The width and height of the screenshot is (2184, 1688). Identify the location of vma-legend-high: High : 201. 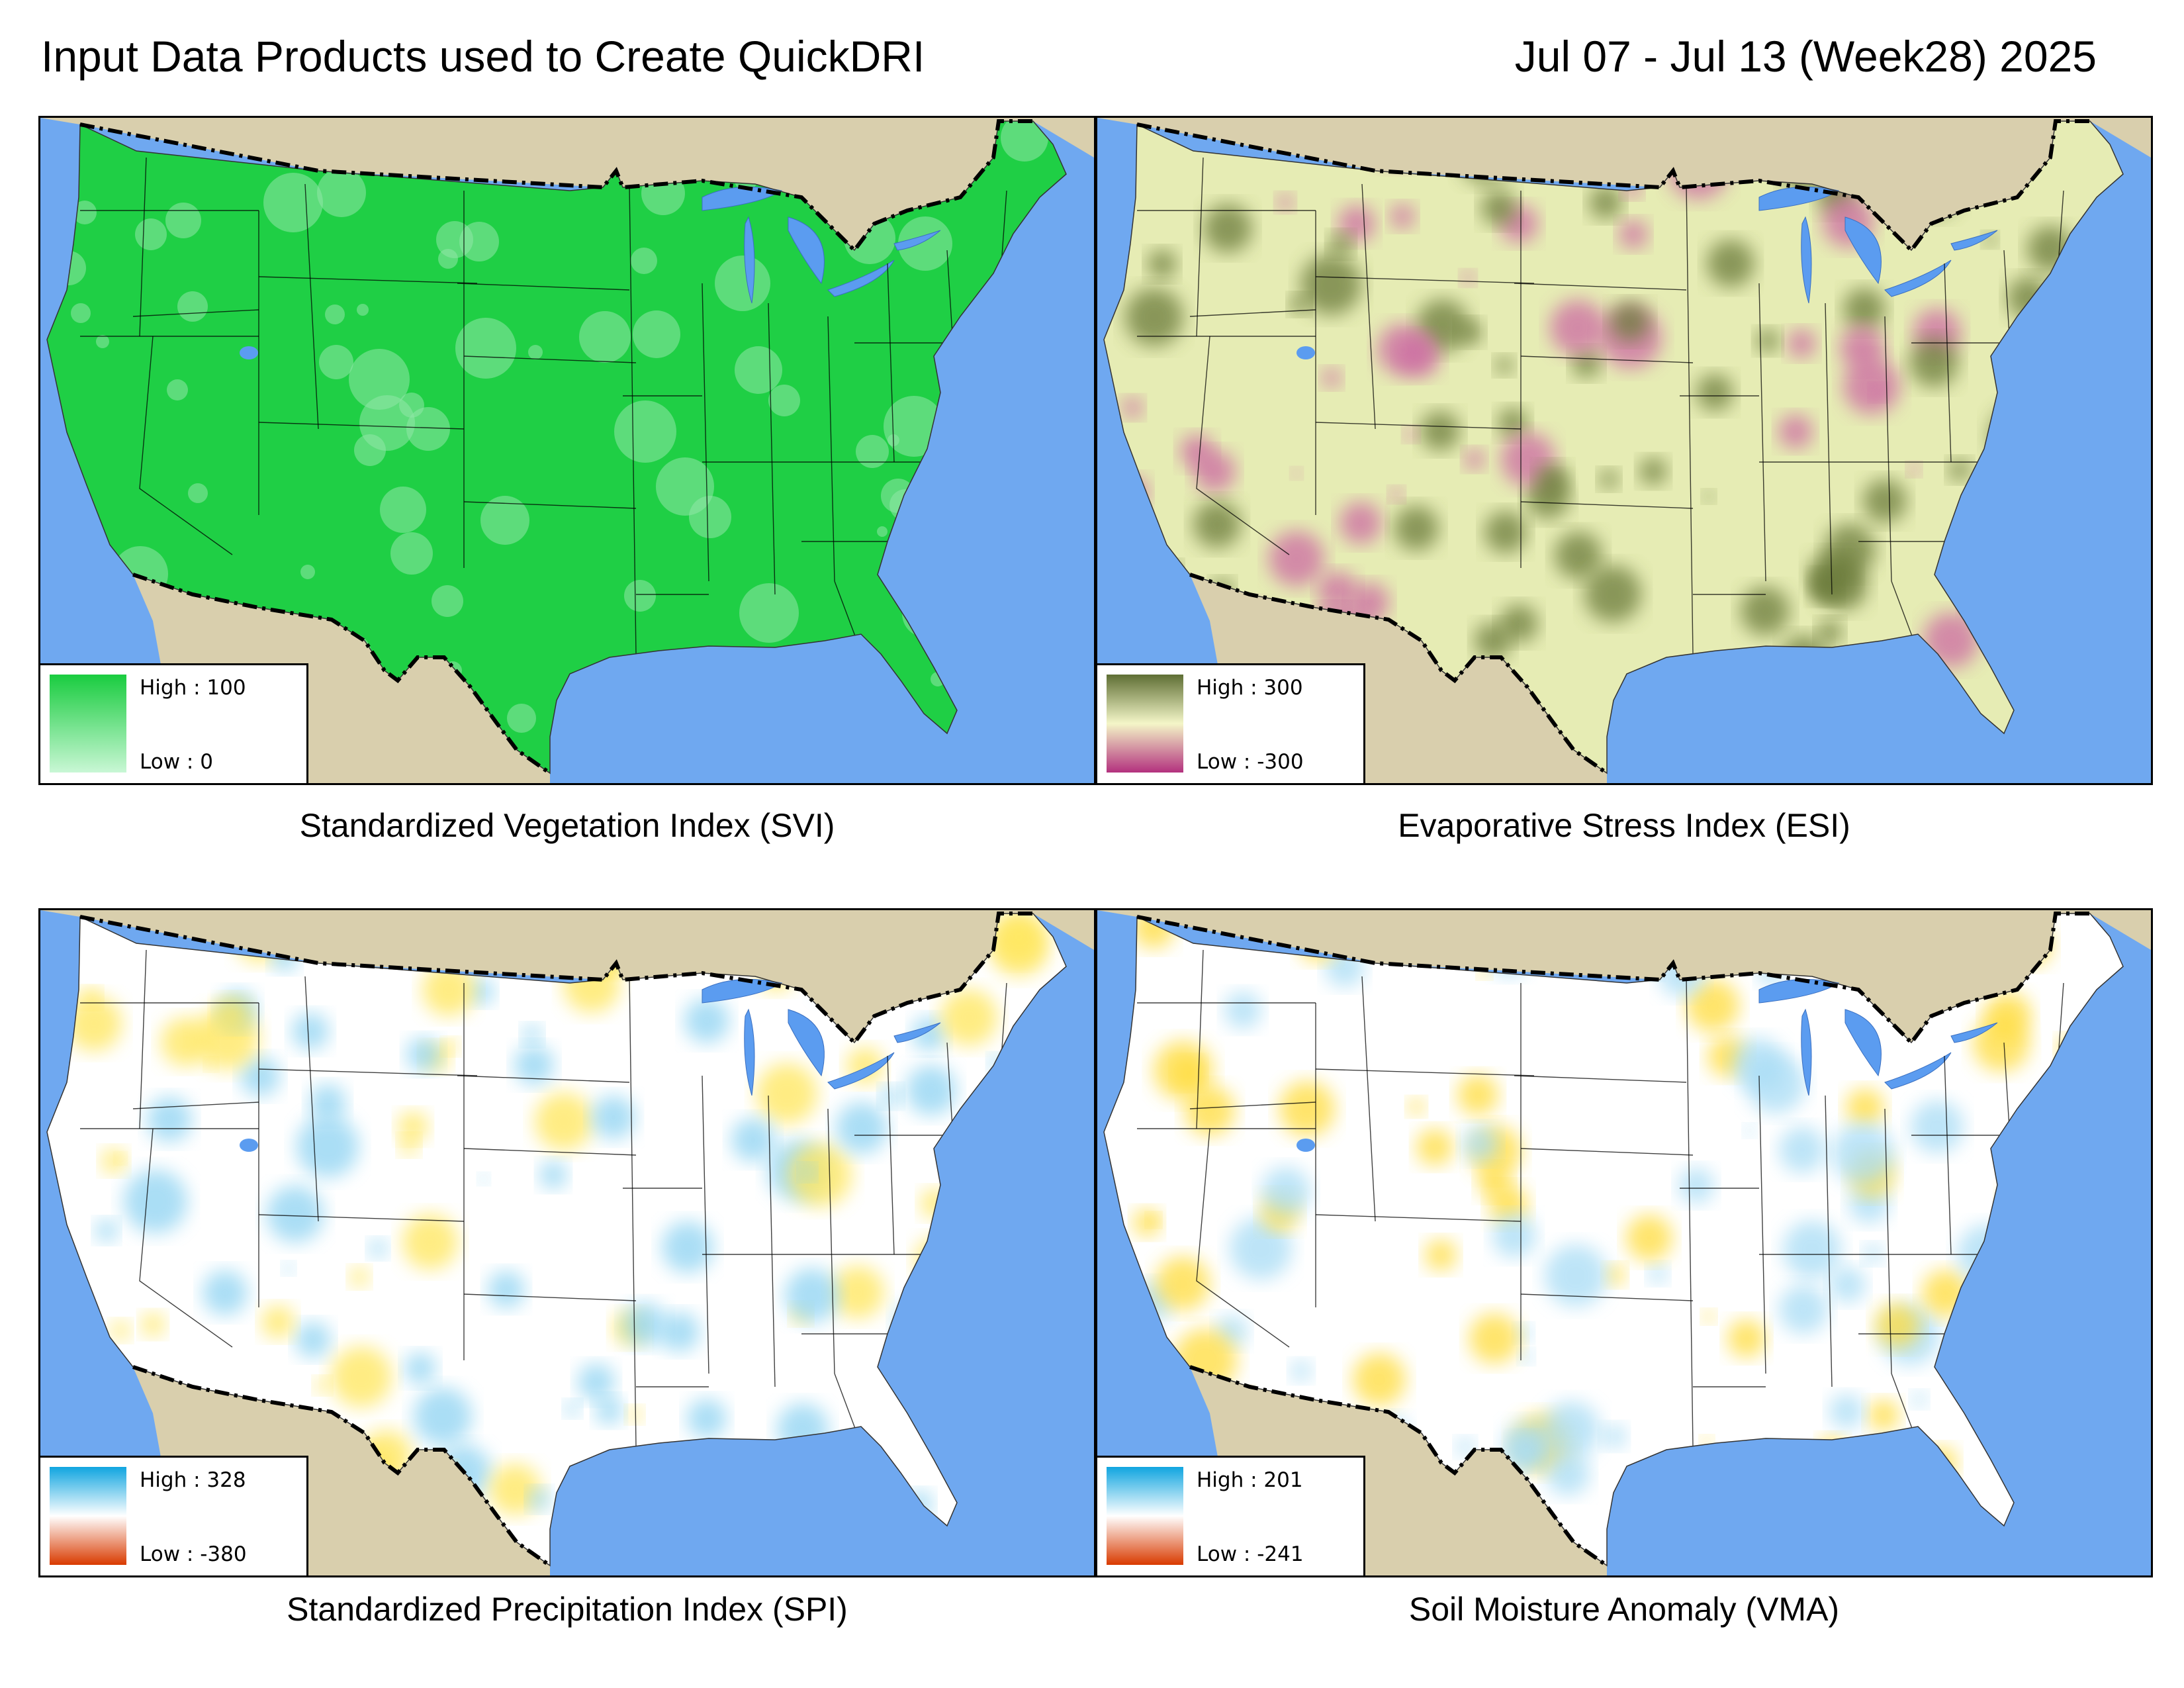
(1250, 1480).